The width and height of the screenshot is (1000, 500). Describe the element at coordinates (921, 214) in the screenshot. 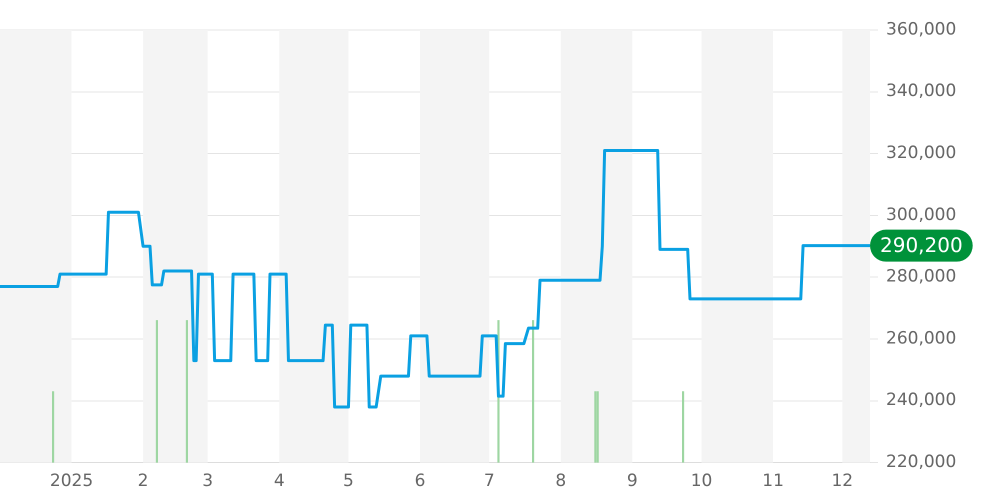

I see `y-tick-label: 300,000` at that location.